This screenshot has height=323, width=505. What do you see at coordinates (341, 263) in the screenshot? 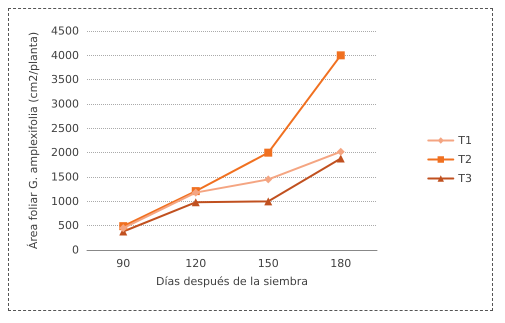
I see `x-tick-label: 180` at bounding box center [341, 263].